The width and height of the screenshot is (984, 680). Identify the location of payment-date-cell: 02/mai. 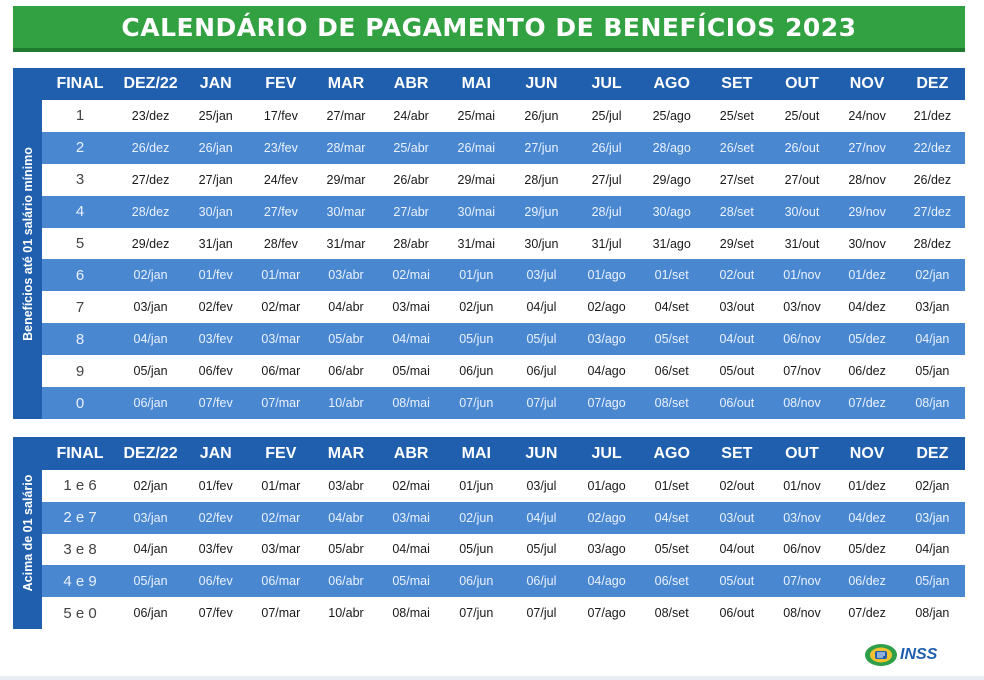
(411, 485).